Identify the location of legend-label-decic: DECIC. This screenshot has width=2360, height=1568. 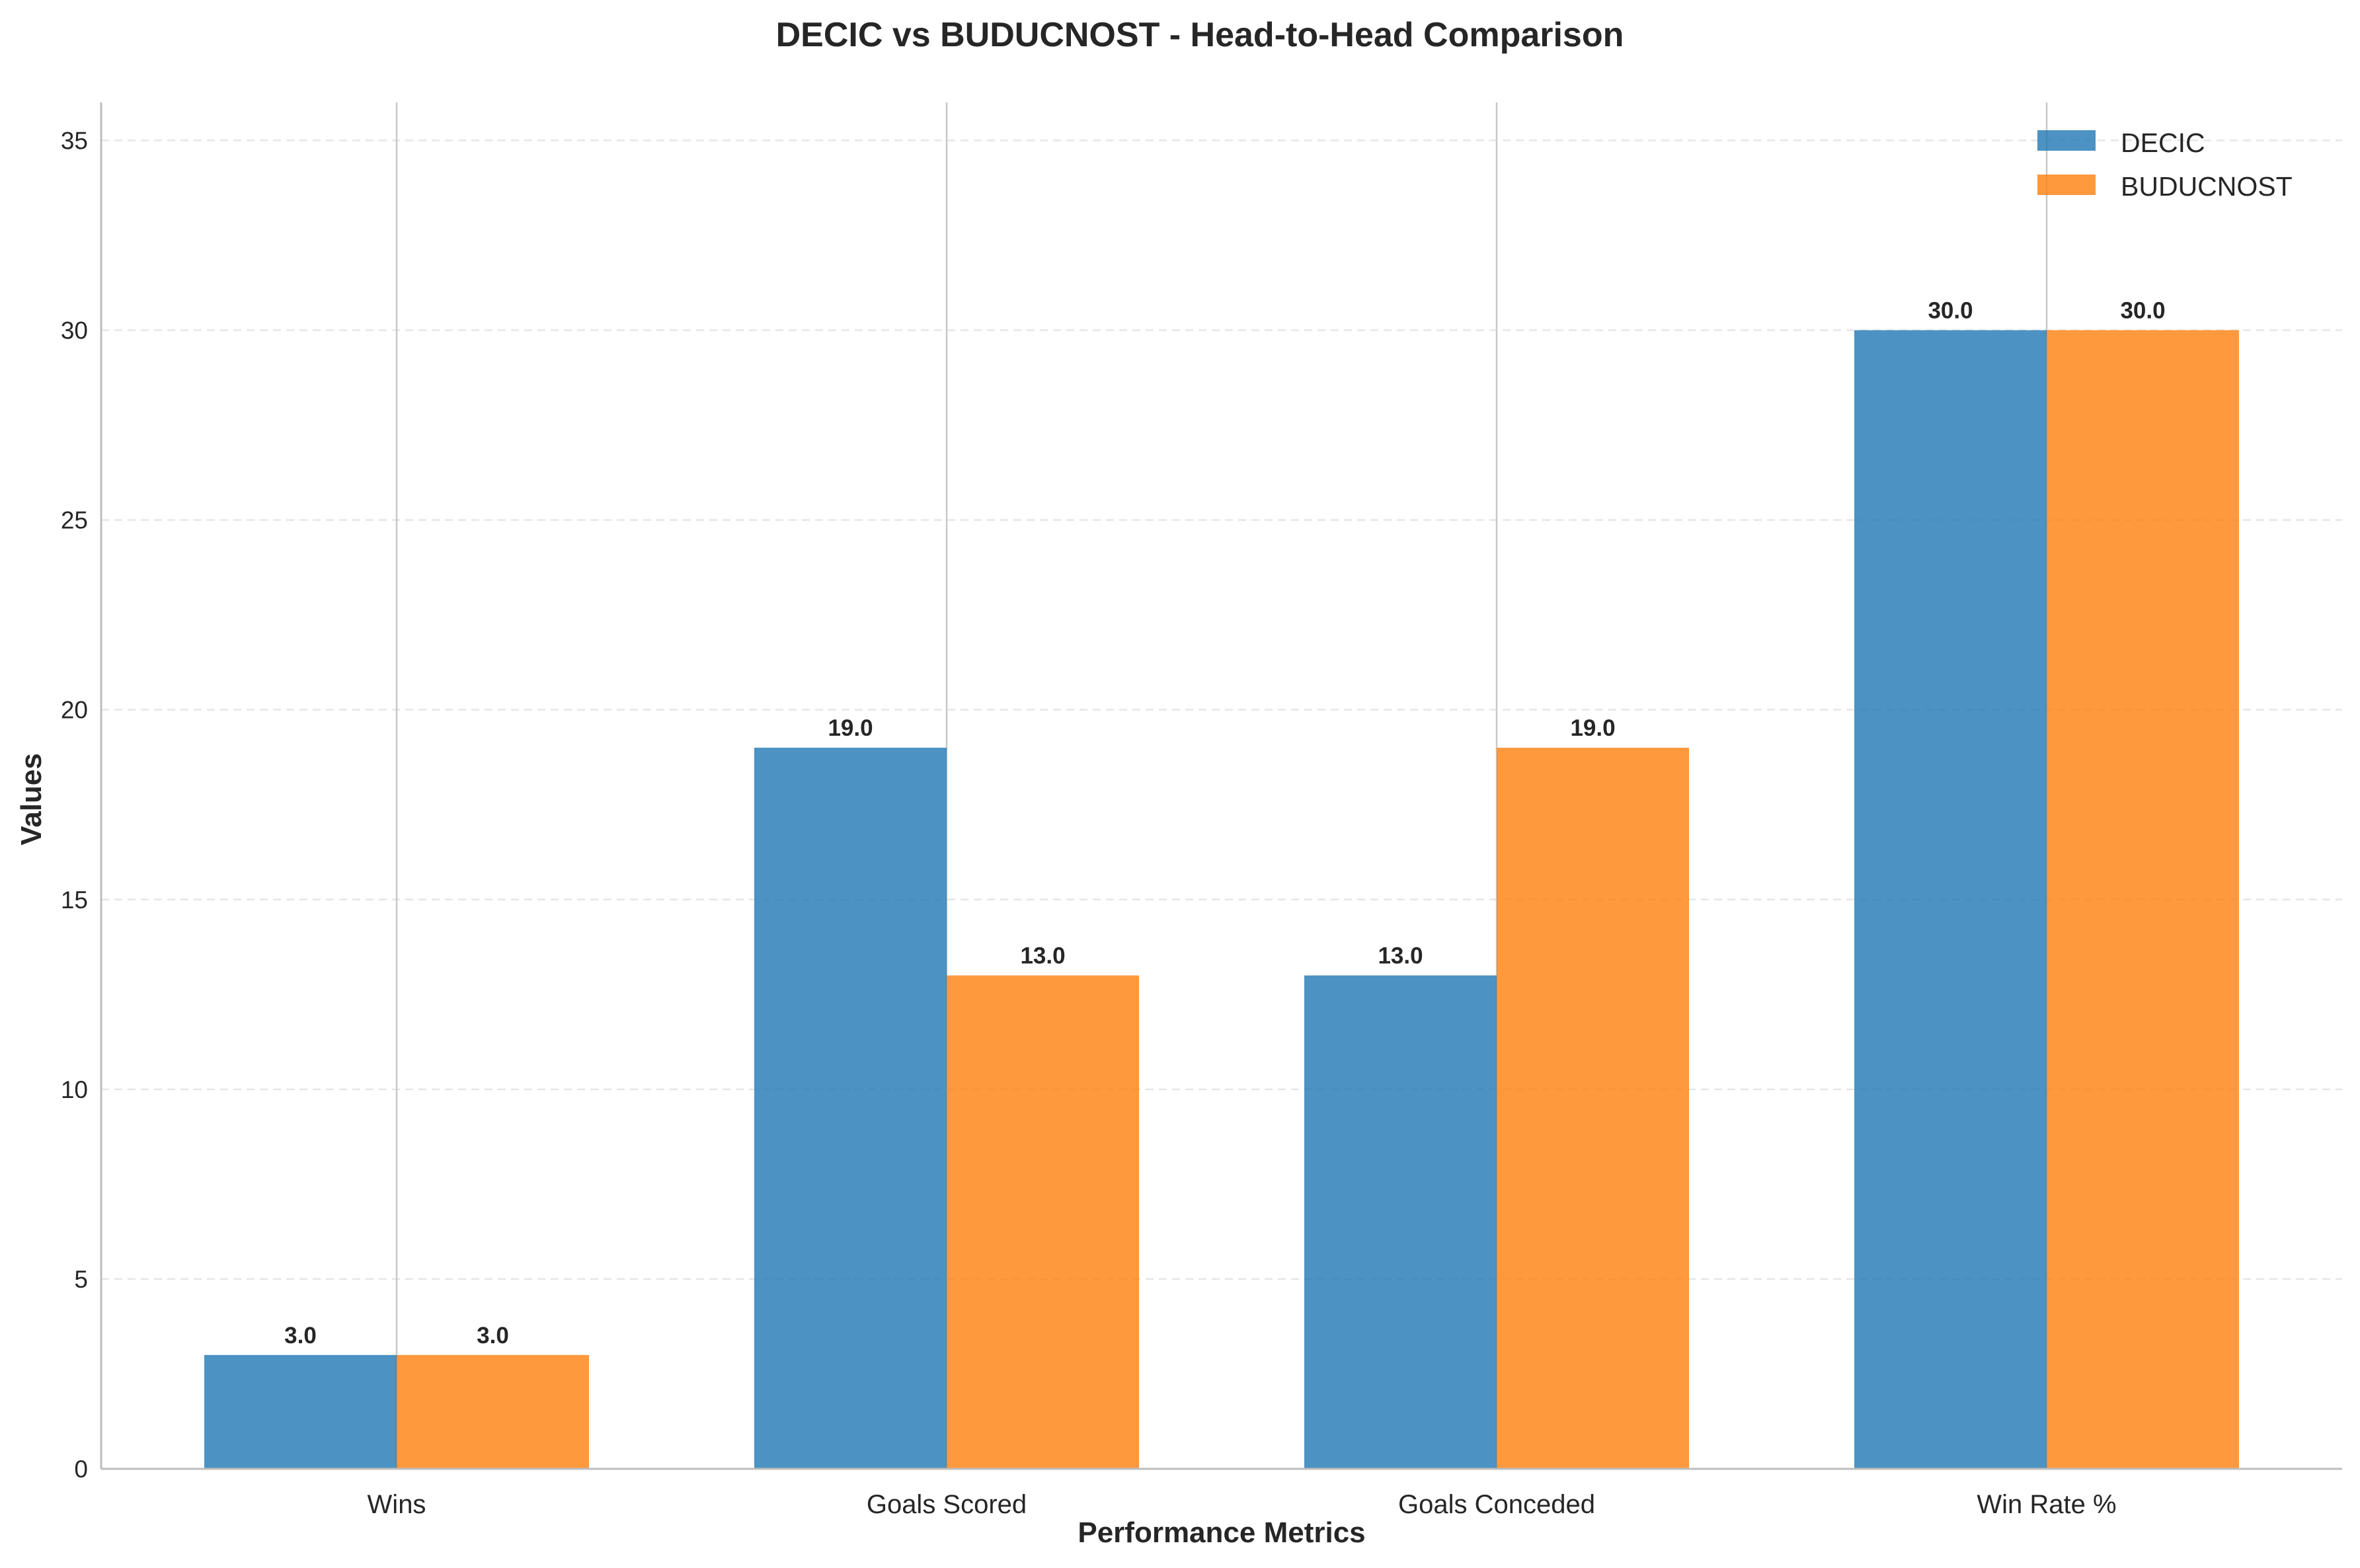
(2163, 143).